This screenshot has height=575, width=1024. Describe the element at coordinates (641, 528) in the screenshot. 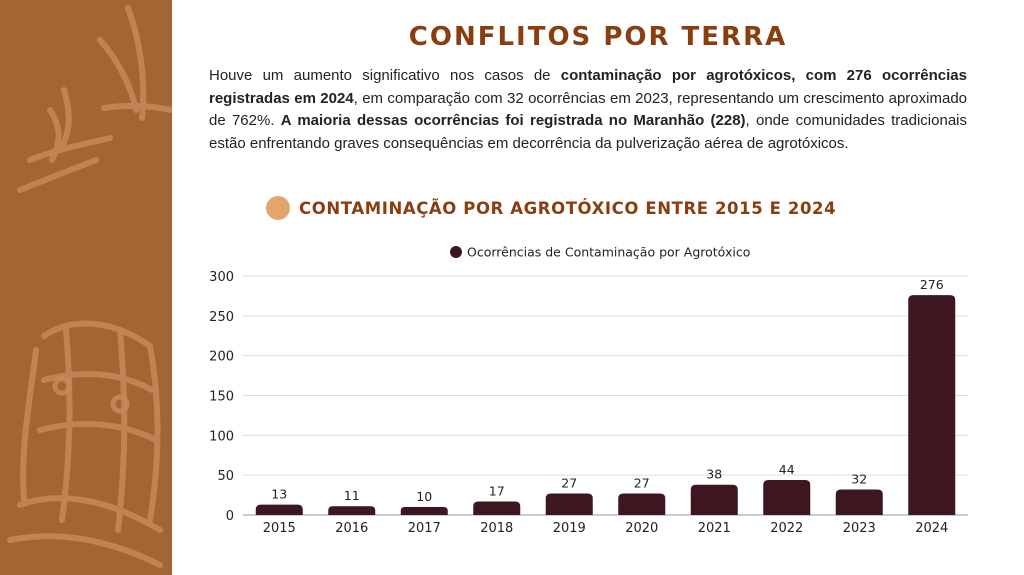

I see `x-tick-label: 2020` at that location.